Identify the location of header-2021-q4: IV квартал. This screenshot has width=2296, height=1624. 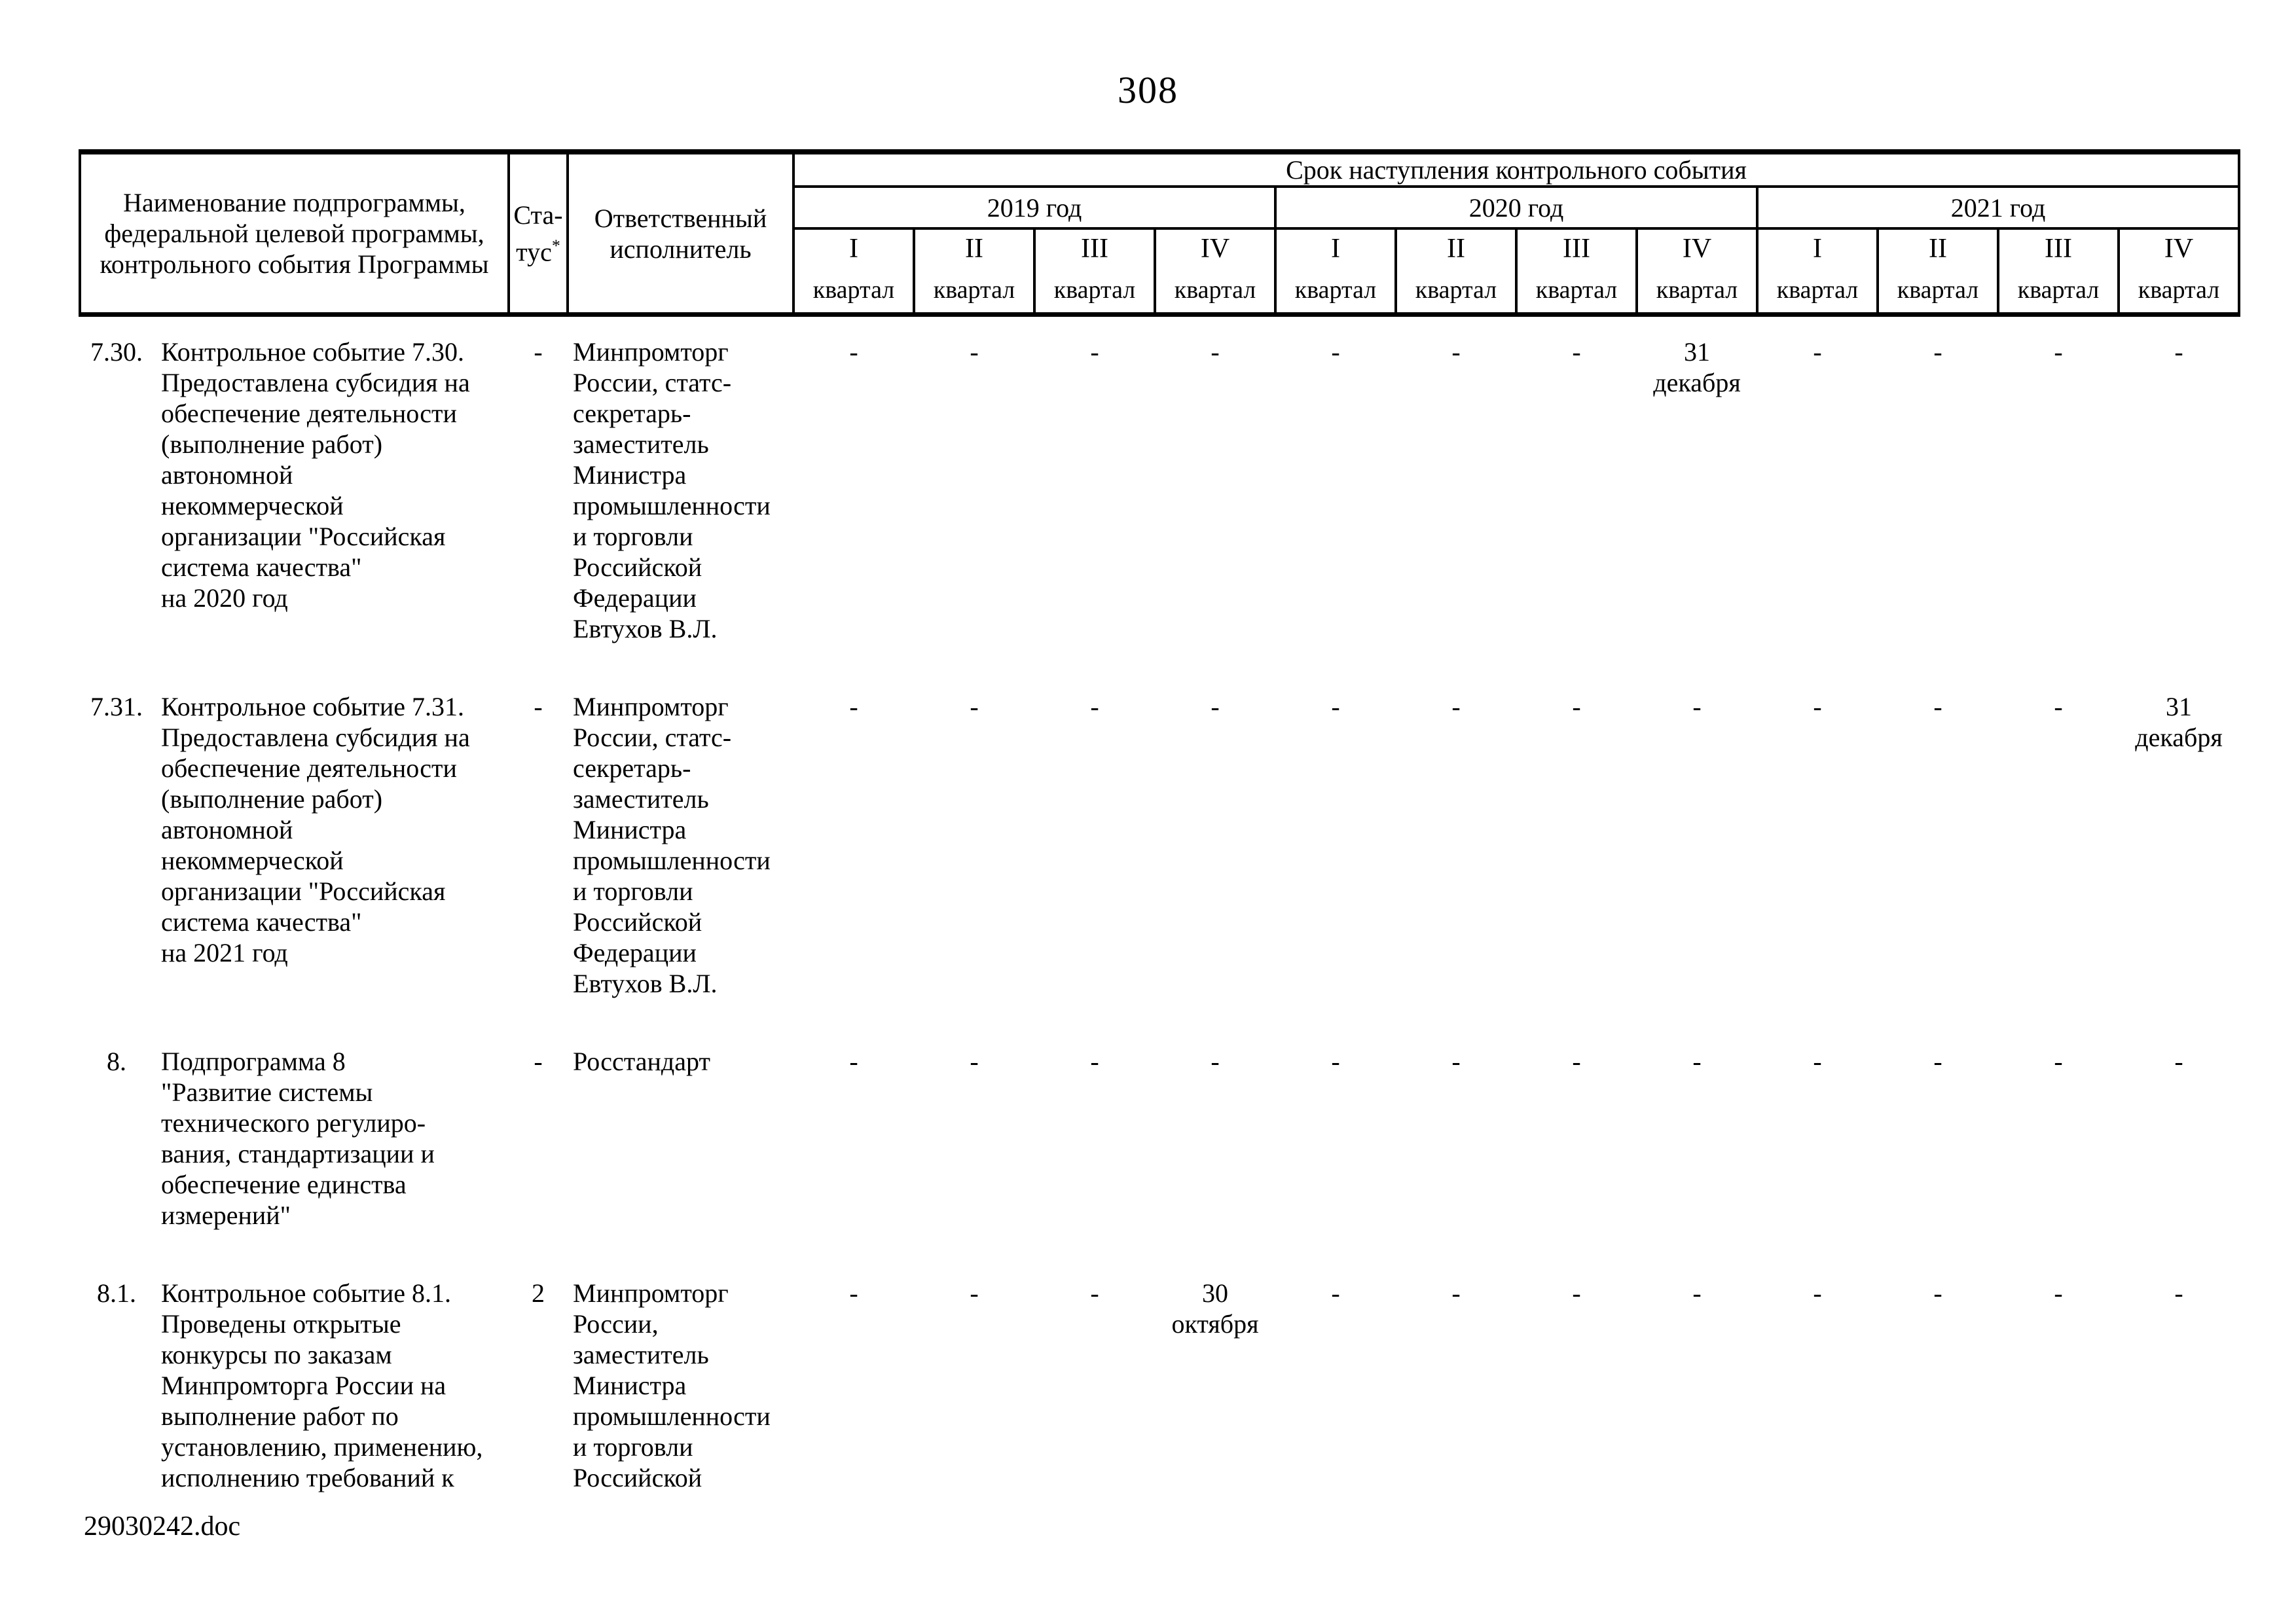
(2179, 272).